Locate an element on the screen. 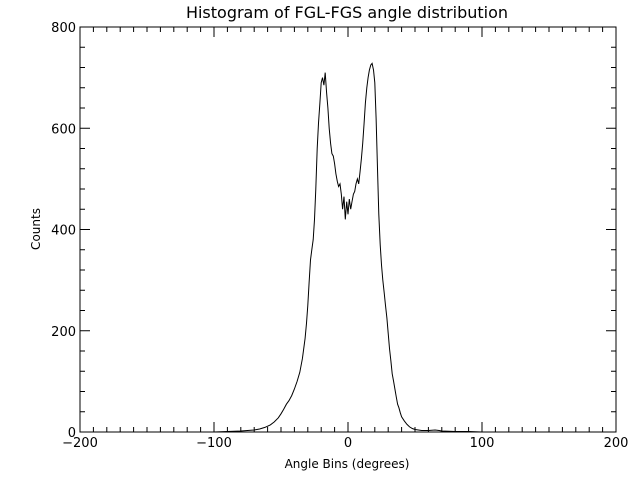 The image size is (640, 480). y-tick-labels: 0 200 400 600 800 is located at coordinates (63, 231).